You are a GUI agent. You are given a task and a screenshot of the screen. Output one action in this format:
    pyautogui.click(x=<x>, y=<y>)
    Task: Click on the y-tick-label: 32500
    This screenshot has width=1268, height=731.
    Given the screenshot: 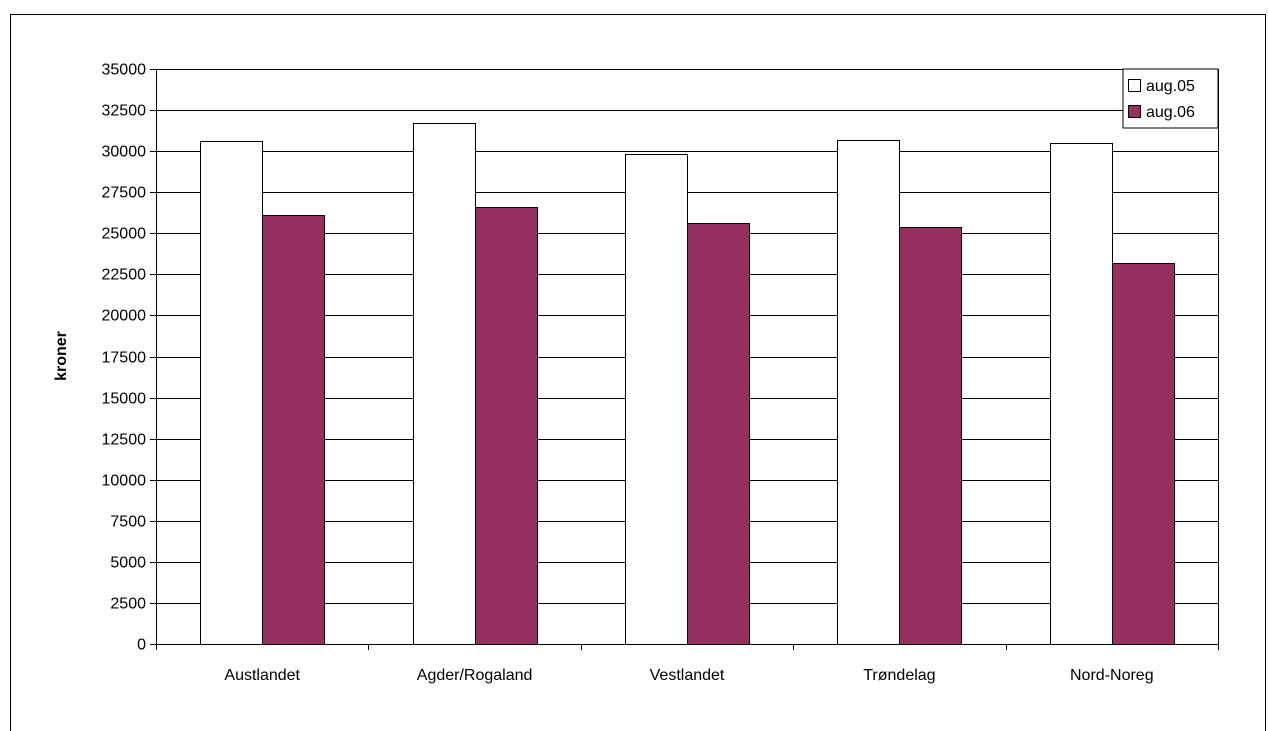 What is the action you would take?
    pyautogui.click(x=124, y=111)
    